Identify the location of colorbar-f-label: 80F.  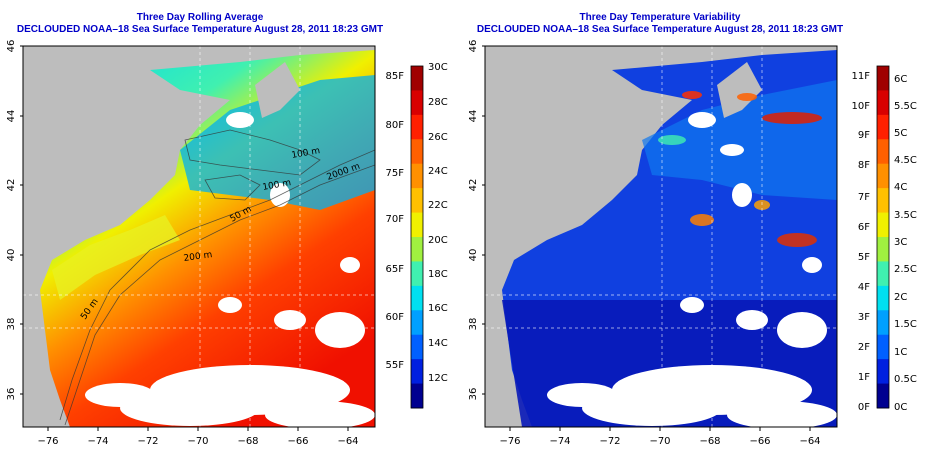
(395, 125).